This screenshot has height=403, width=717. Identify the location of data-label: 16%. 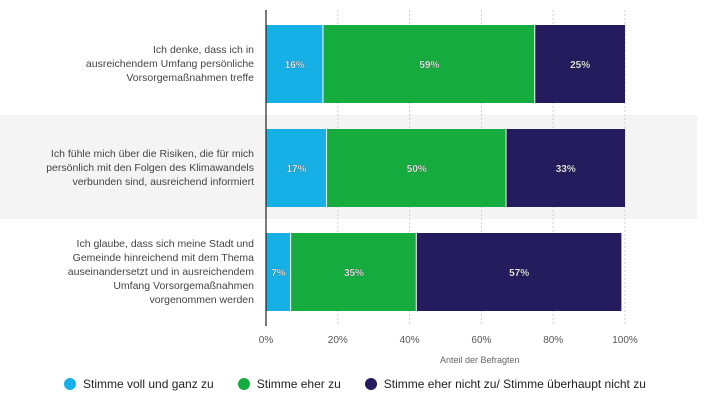
(295, 65).